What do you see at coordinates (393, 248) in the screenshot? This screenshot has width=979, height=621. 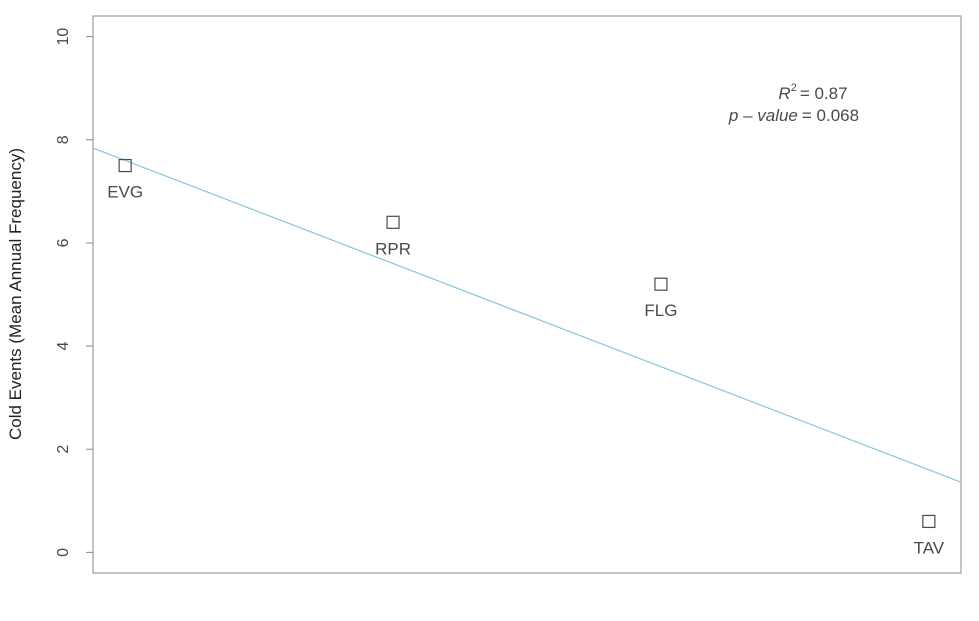 I see `point-label-rpr: RPR` at bounding box center [393, 248].